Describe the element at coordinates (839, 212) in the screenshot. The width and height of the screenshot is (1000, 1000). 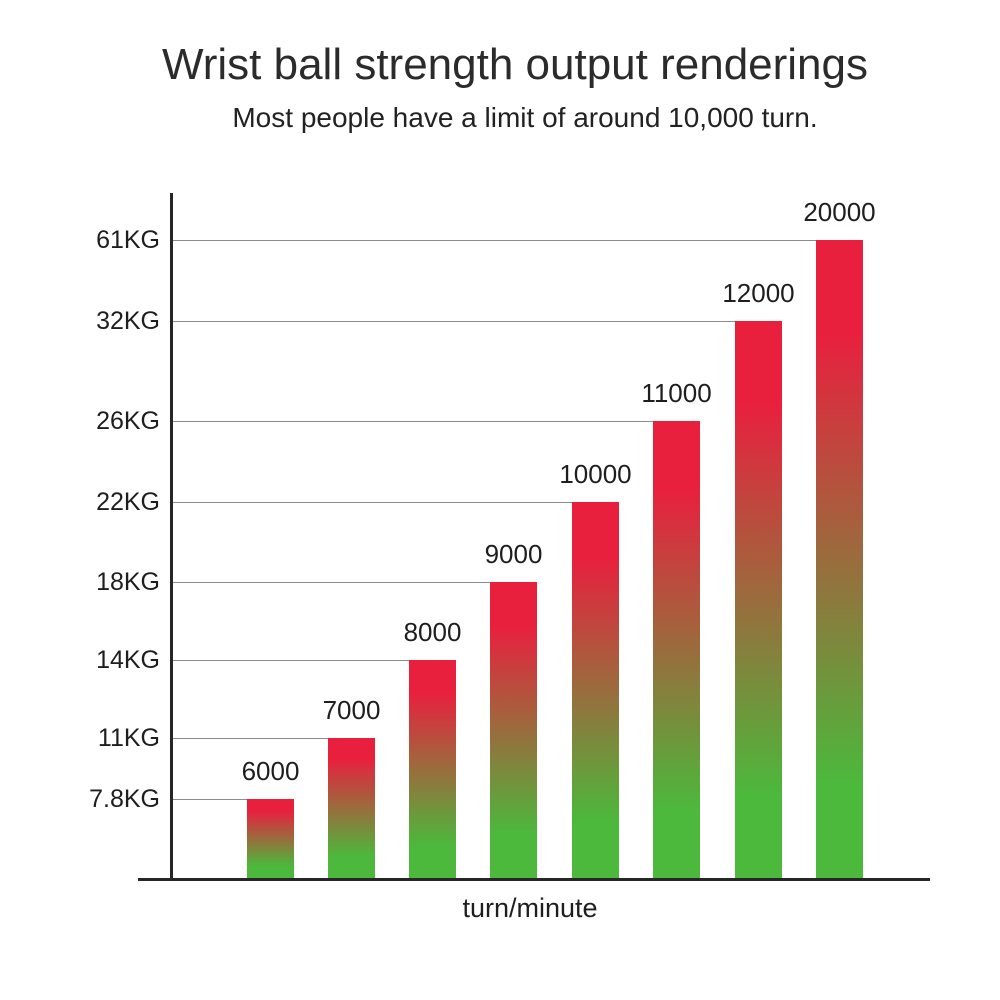
I see `bar-value-label: 20000` at that location.